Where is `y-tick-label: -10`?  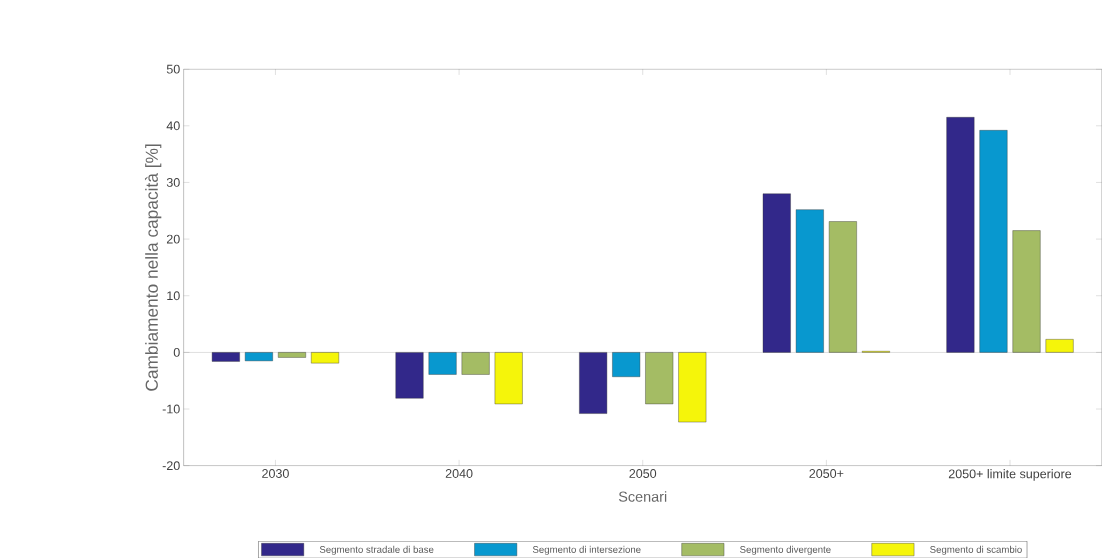
y-tick-label: -10 is located at coordinates (171, 409).